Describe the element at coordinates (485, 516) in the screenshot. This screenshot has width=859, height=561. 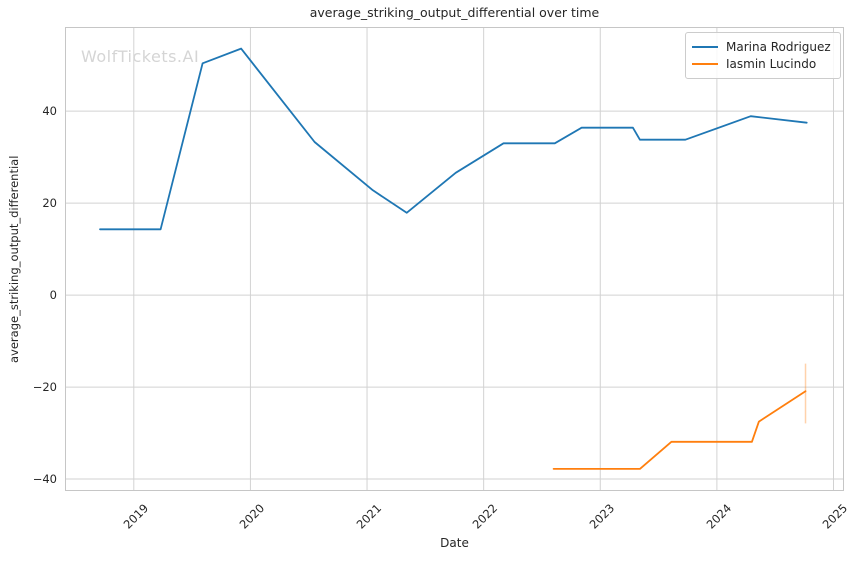
I see `x-tick-label: 2022` at that location.